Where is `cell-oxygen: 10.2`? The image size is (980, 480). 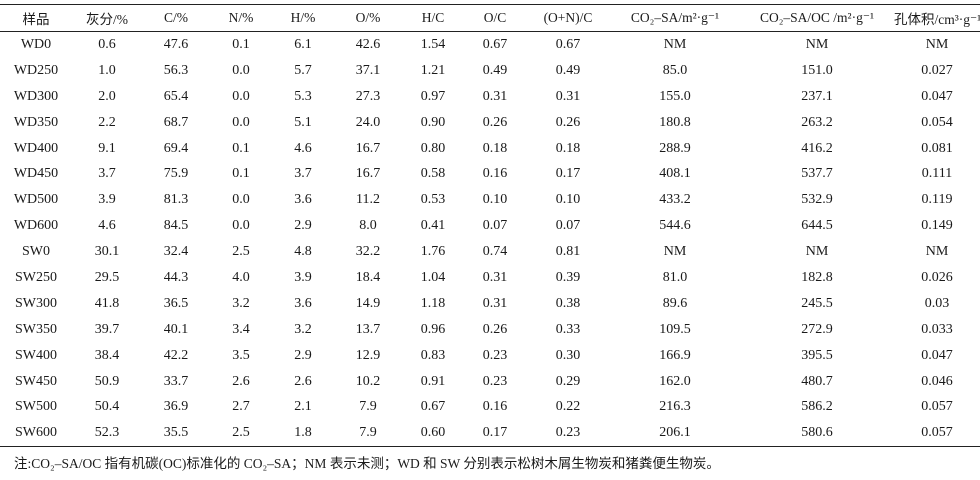
cell-oxygen: 10.2 is located at coordinates (368, 381).